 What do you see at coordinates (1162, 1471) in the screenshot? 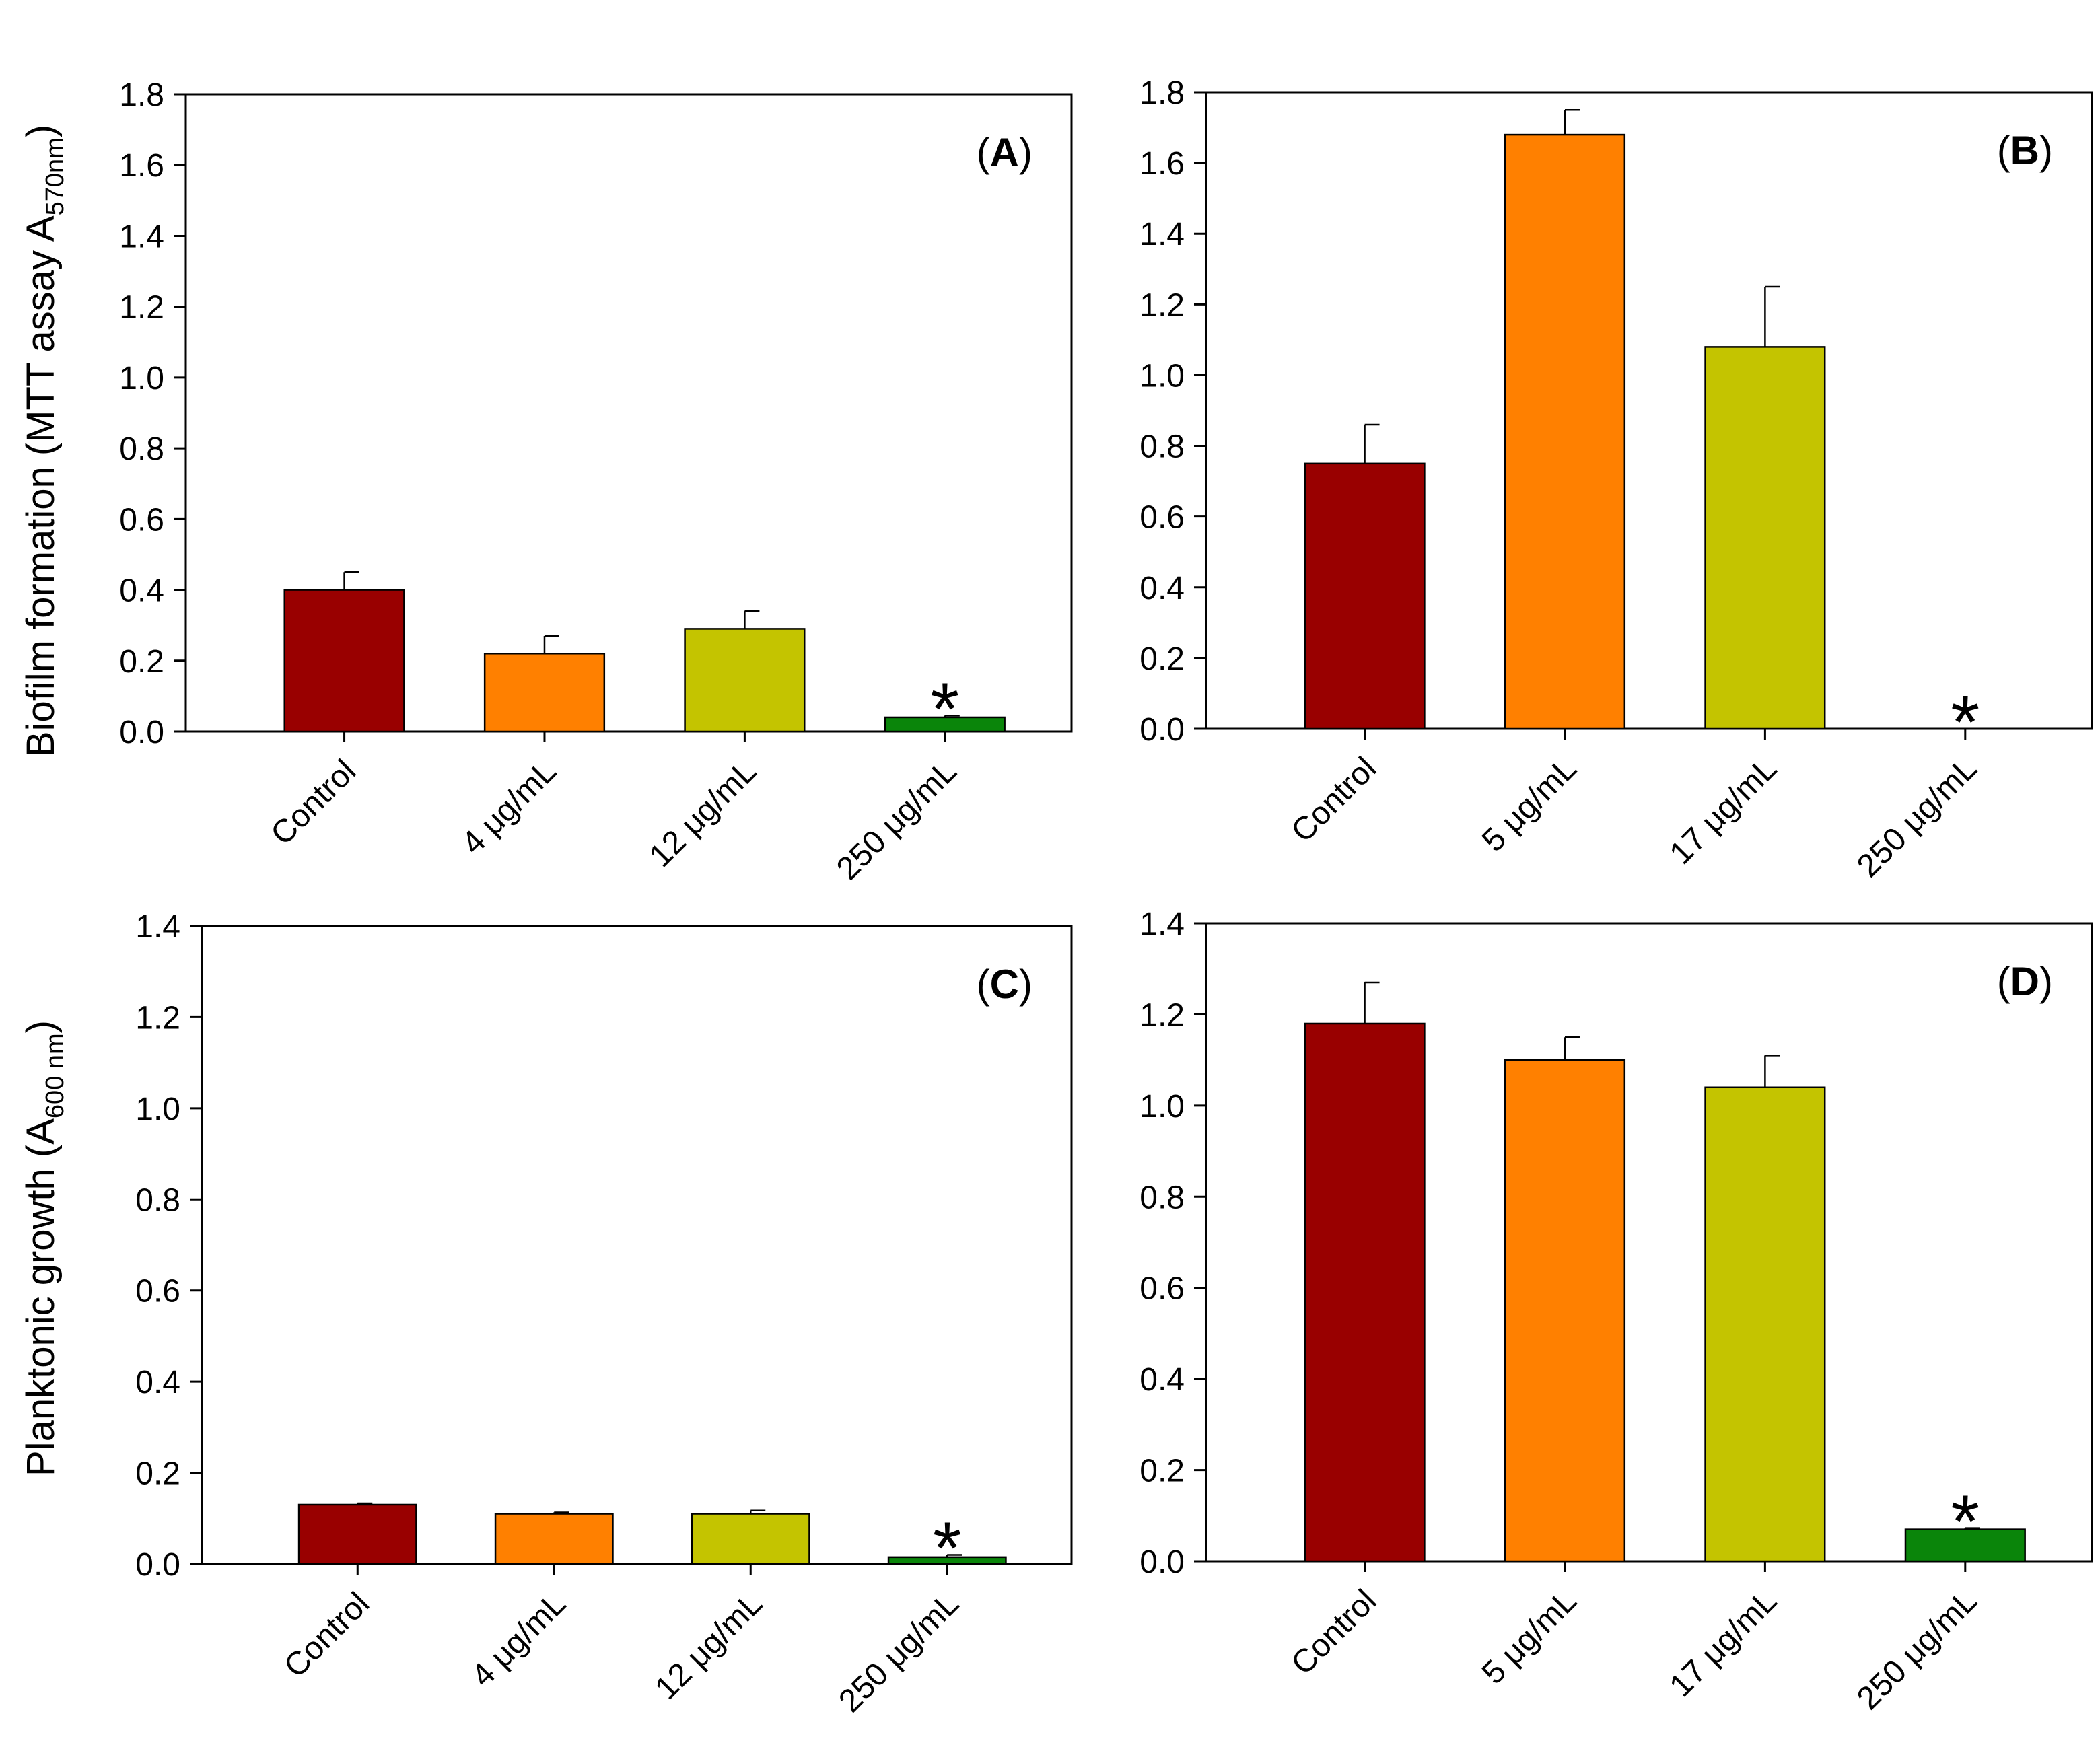
I see `y-tick-label-d: 0.2` at bounding box center [1162, 1471].